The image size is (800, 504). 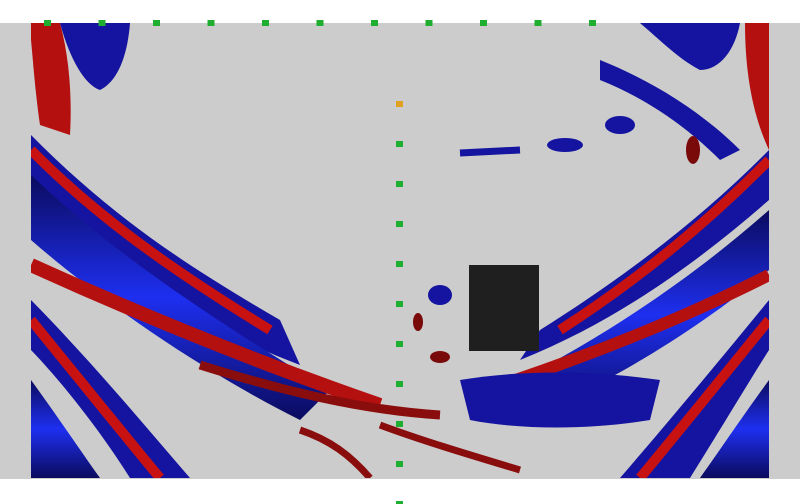 What do you see at coordinates (734, 429) in the screenshot?
I see `right-wavefront-blue-corner` at bounding box center [734, 429].